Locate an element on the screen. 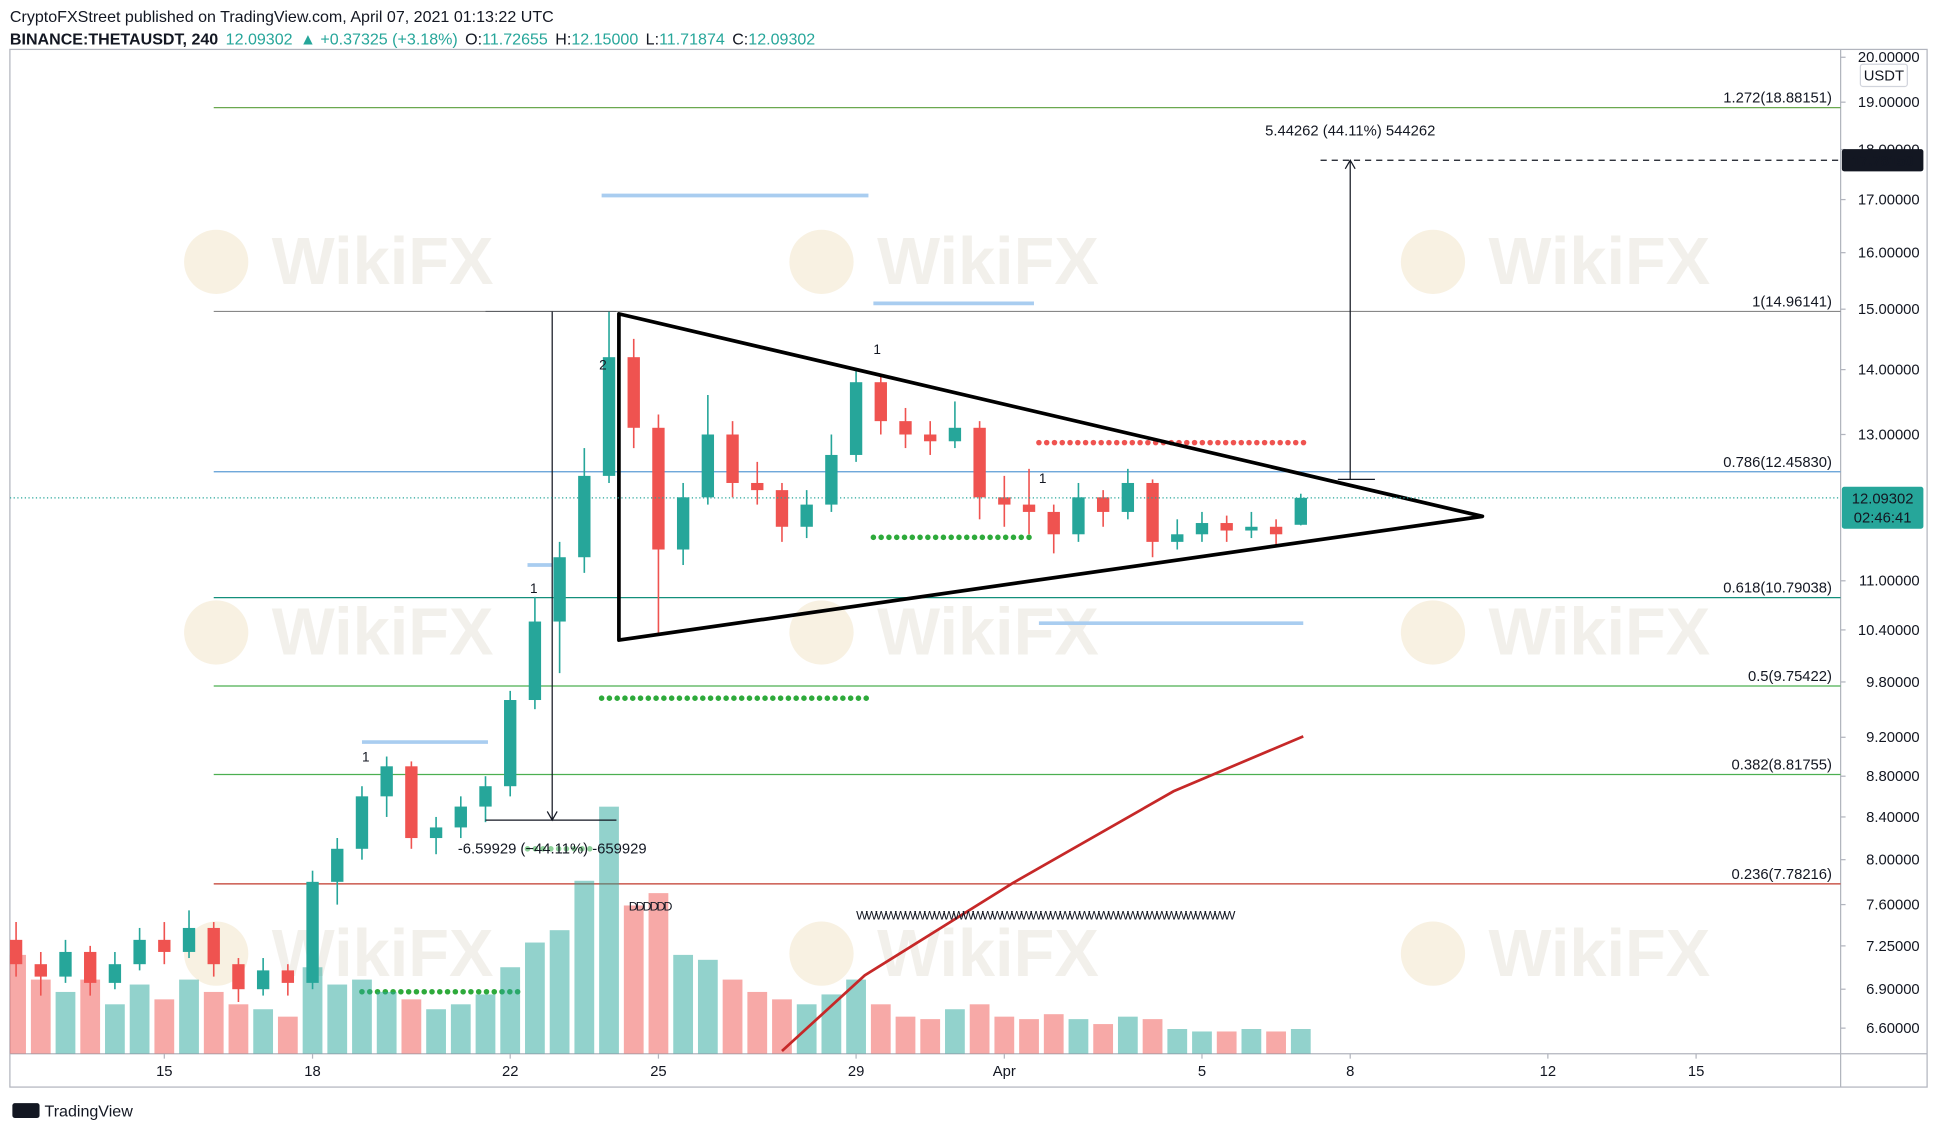 The height and width of the screenshot is (1135, 1937). countdown: 02:46:41 is located at coordinates (1883, 519).